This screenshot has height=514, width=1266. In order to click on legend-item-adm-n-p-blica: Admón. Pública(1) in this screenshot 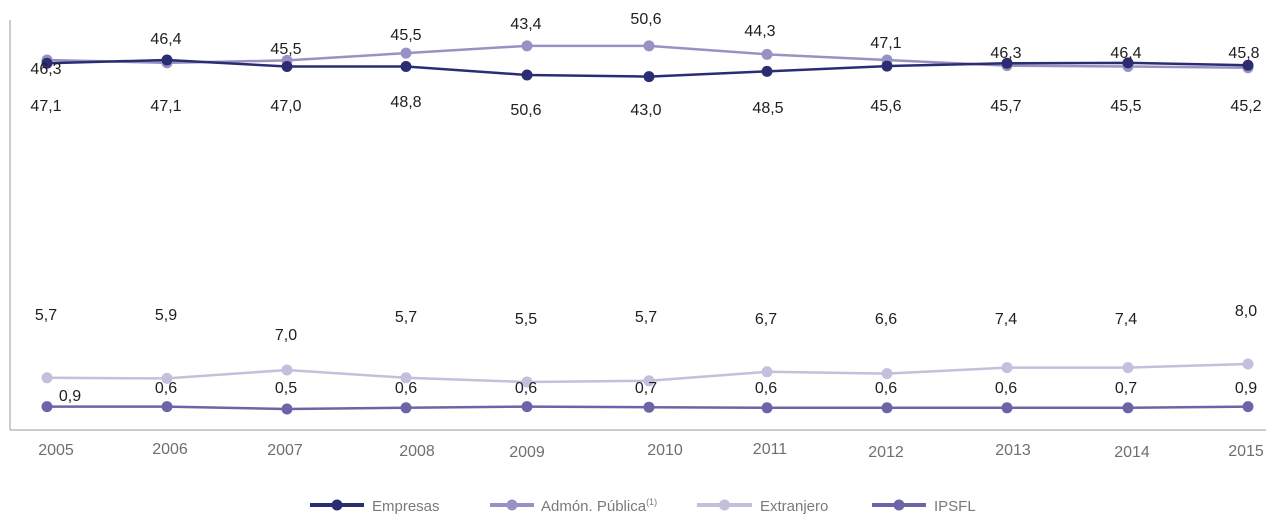, I will do `click(573, 505)`.